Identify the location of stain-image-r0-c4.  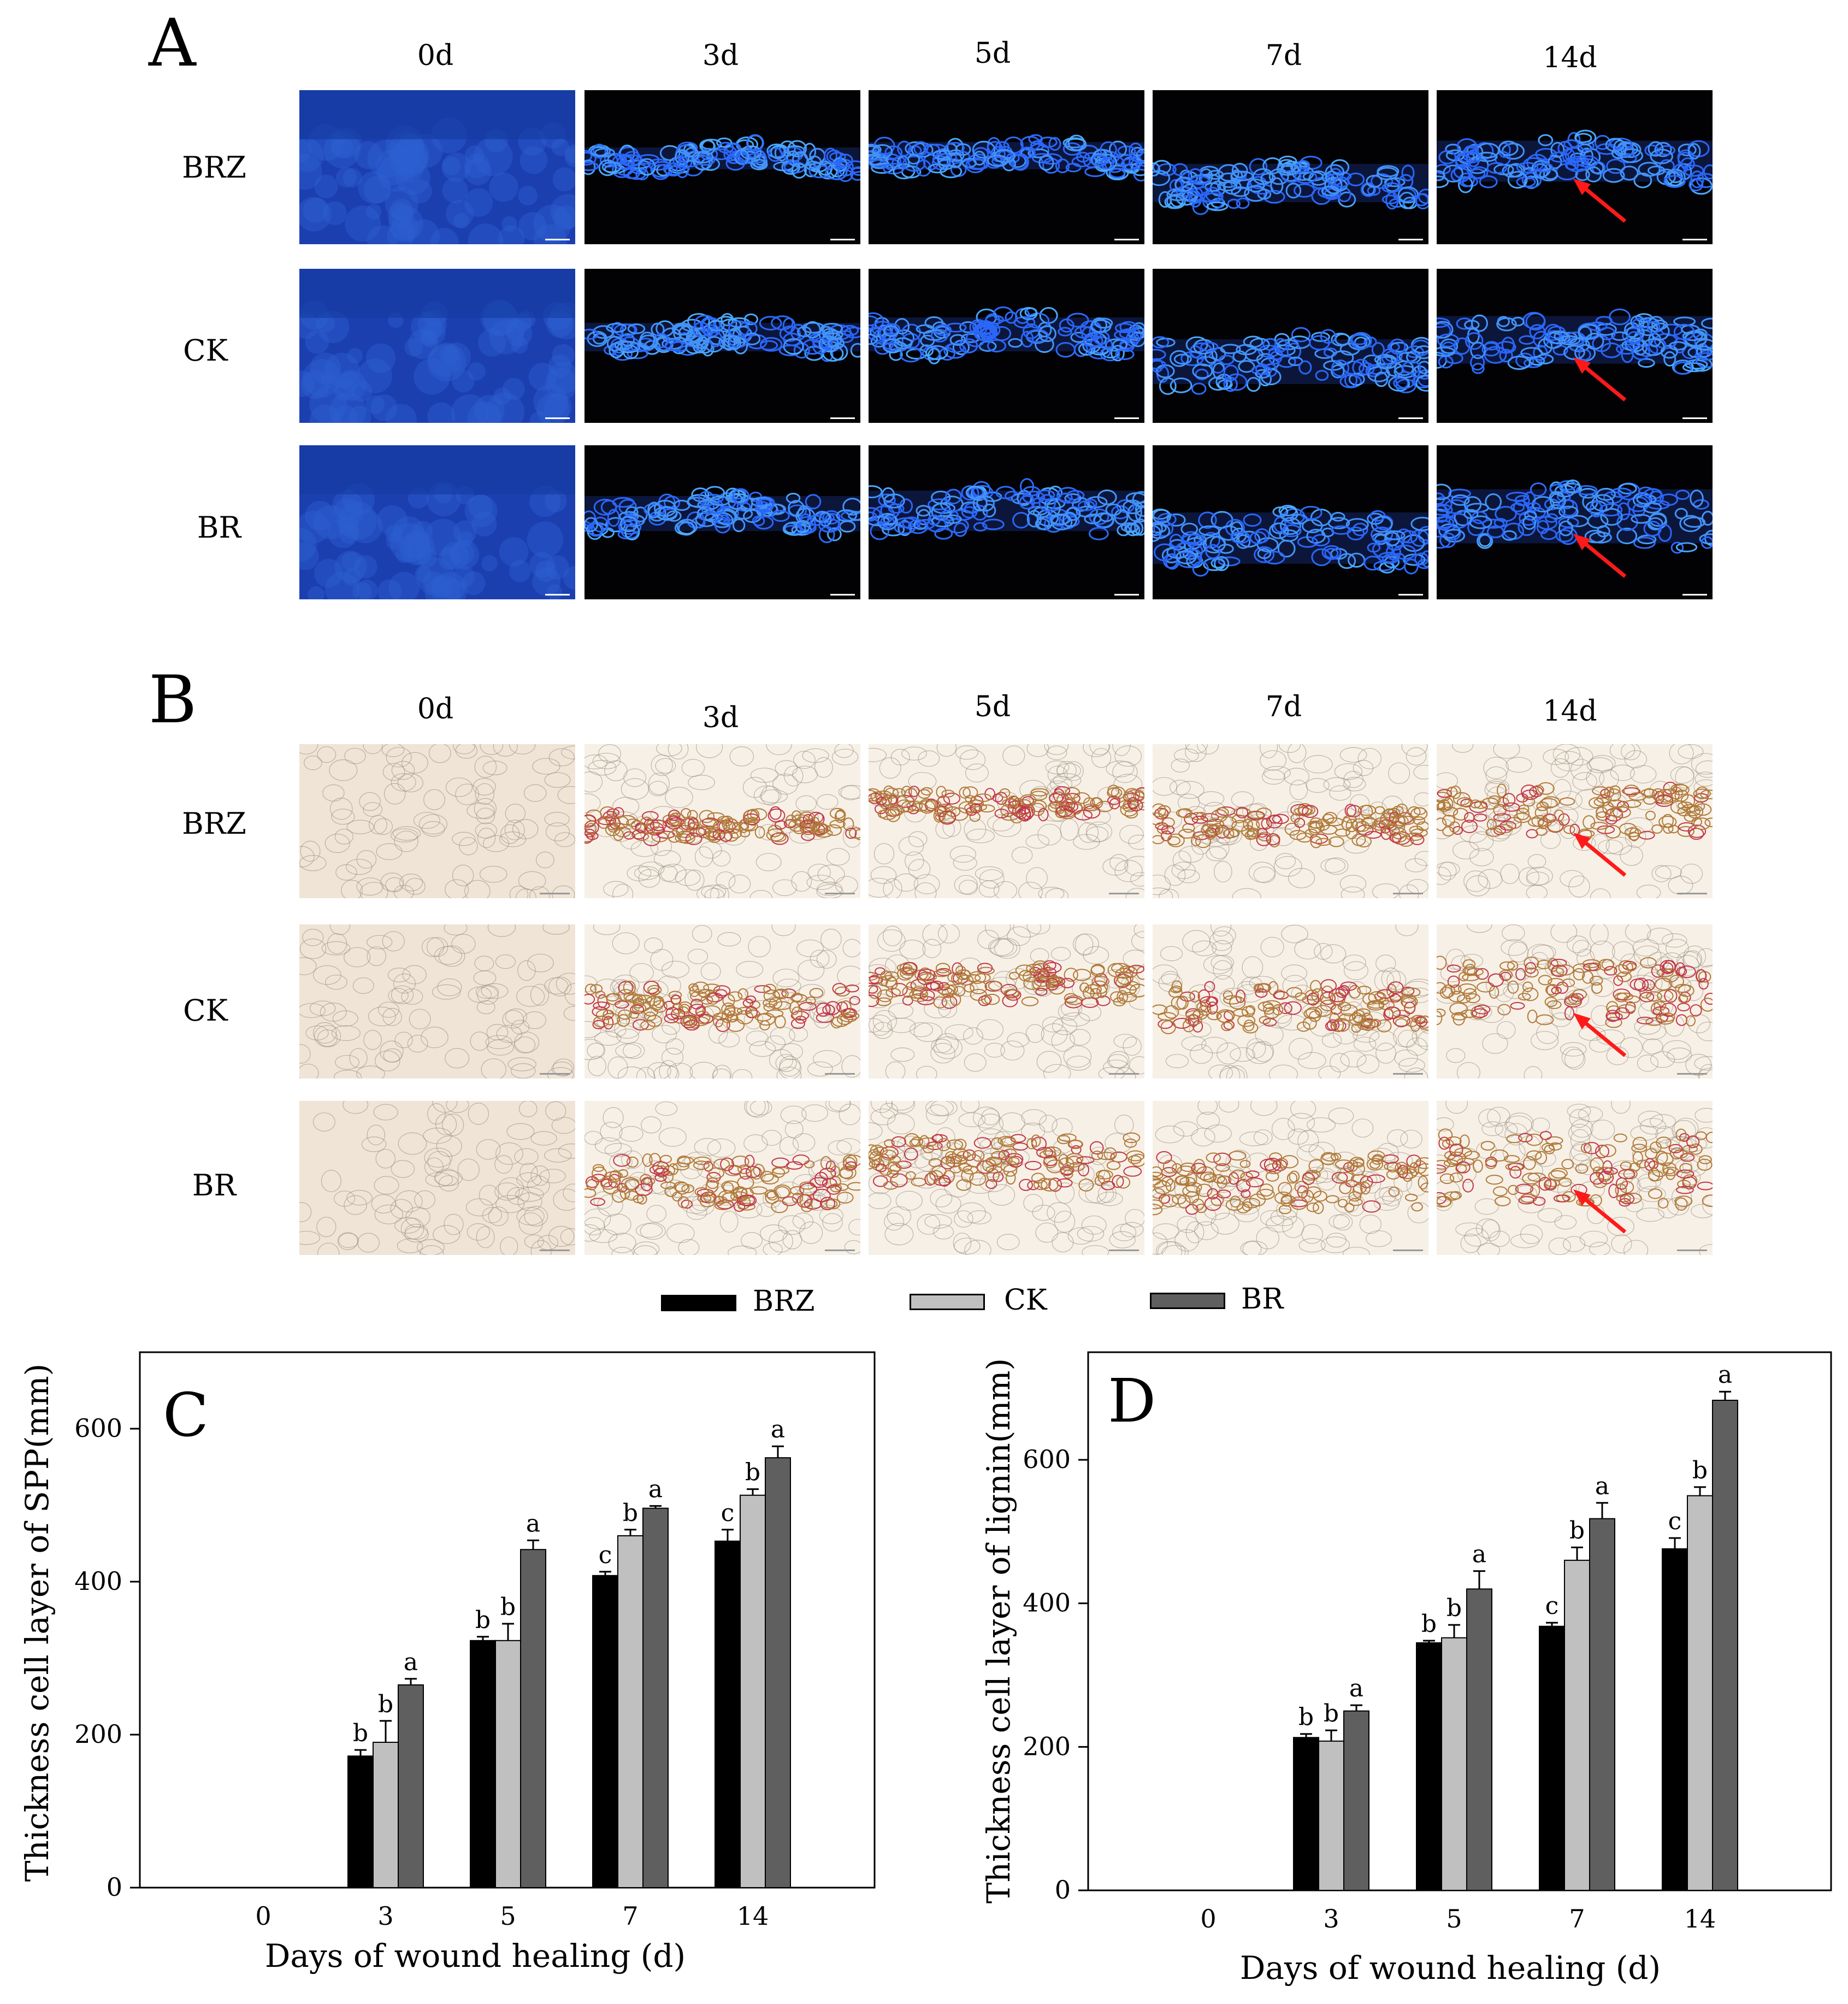
(1575, 821).